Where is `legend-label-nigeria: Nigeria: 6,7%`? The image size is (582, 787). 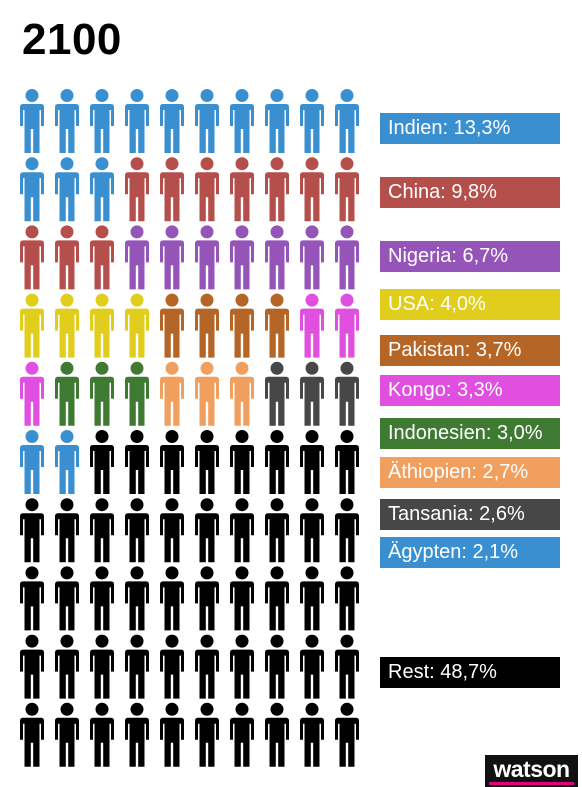 legend-label-nigeria: Nigeria: 6,7% is located at coordinates (470, 256).